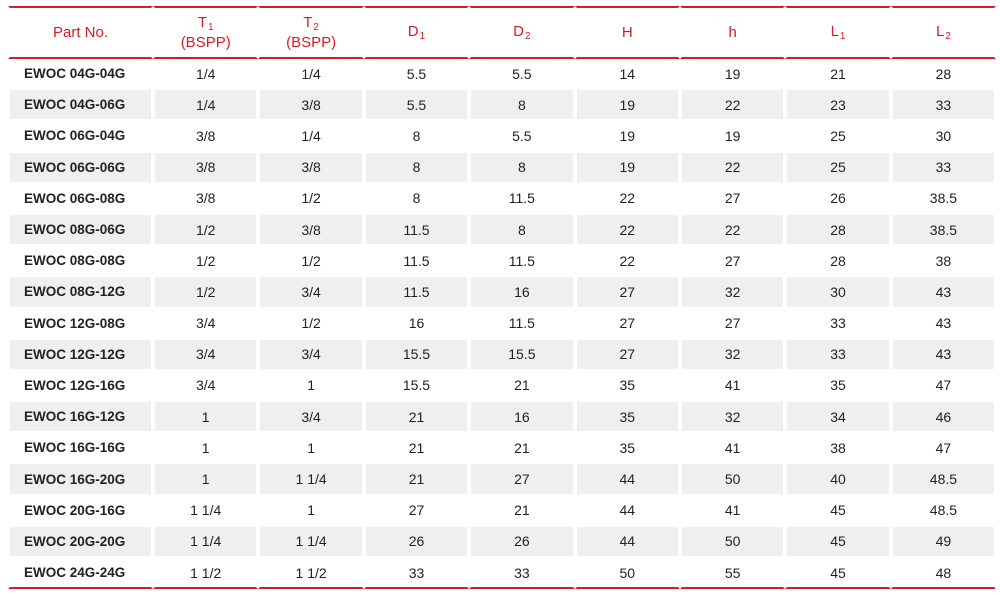 The width and height of the screenshot is (1000, 598). Describe the element at coordinates (627, 449) in the screenshot. I see `table-cell: 35` at that location.